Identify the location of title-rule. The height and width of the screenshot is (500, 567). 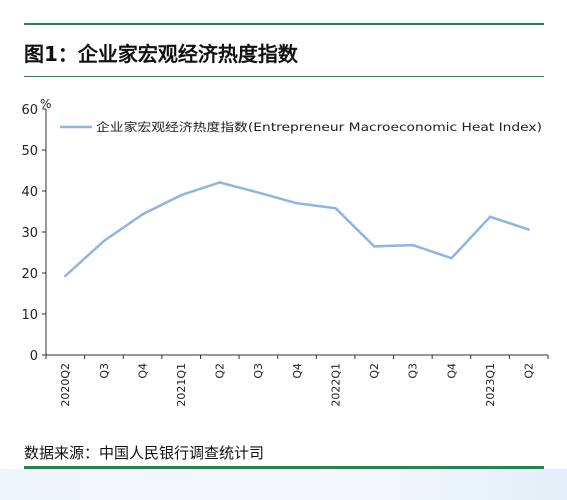
(284, 76).